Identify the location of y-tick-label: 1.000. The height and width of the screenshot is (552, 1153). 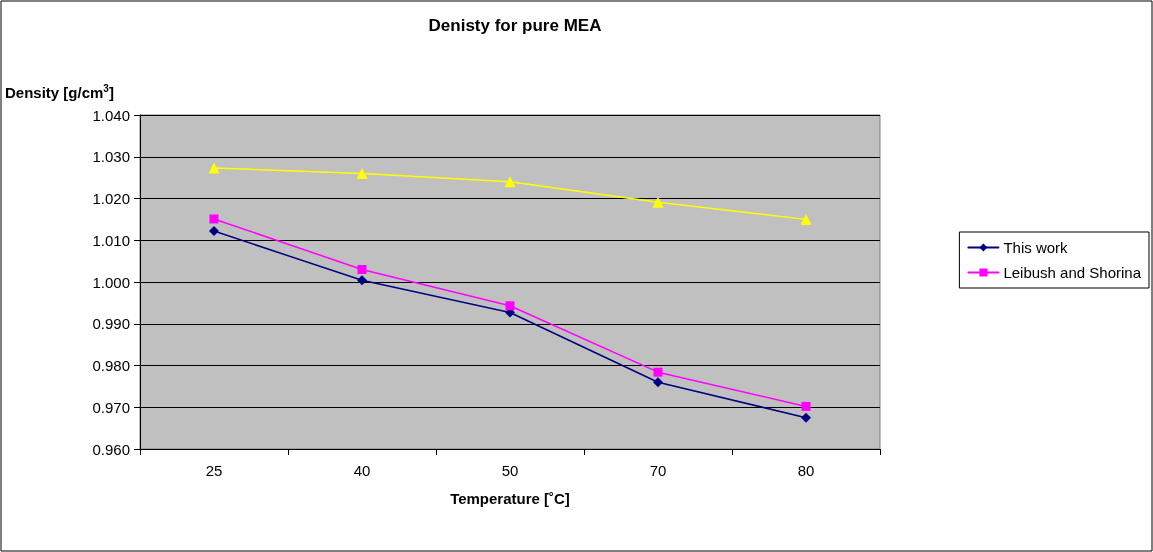
(111, 282).